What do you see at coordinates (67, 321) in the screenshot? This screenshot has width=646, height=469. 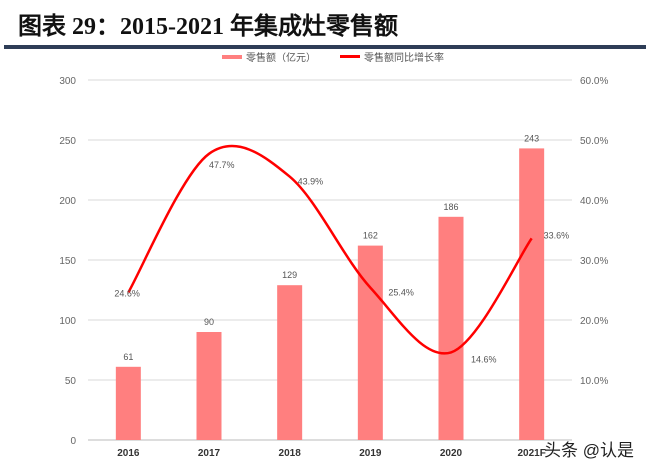 I see `left-tick-label: 100` at bounding box center [67, 321].